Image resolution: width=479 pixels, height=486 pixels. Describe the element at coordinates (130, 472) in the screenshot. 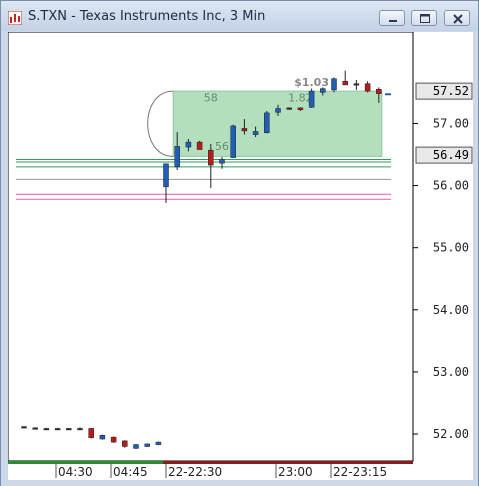

I see `x-tick-label: 04:45` at that location.